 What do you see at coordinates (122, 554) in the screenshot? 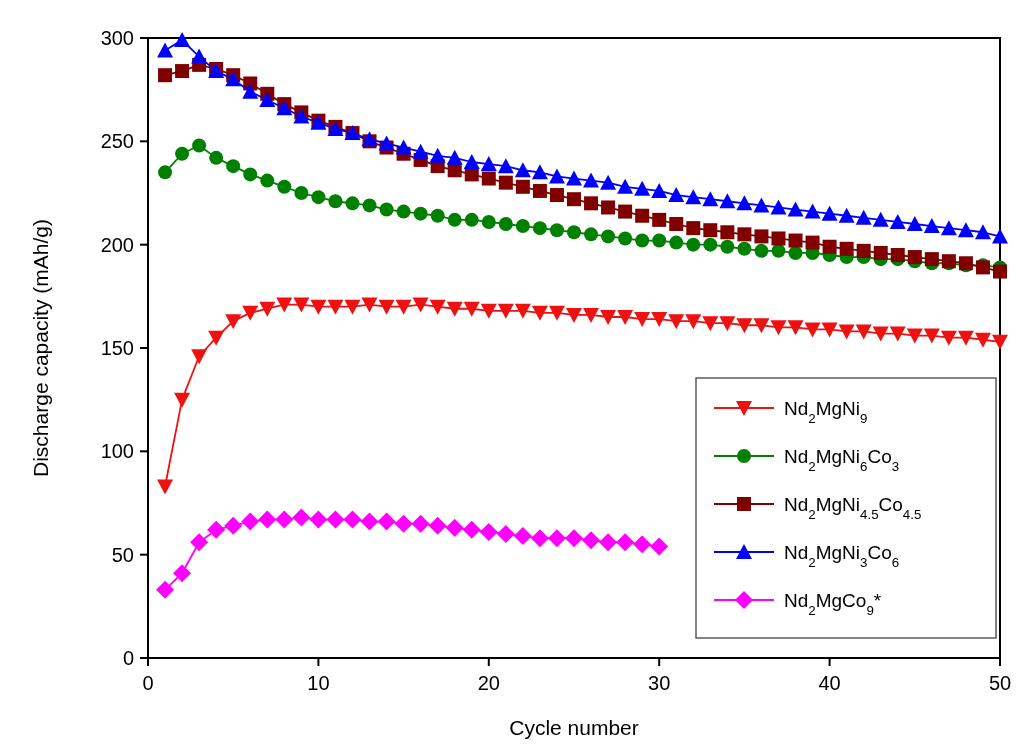
I see `y-tick-label: 50` at bounding box center [122, 554].